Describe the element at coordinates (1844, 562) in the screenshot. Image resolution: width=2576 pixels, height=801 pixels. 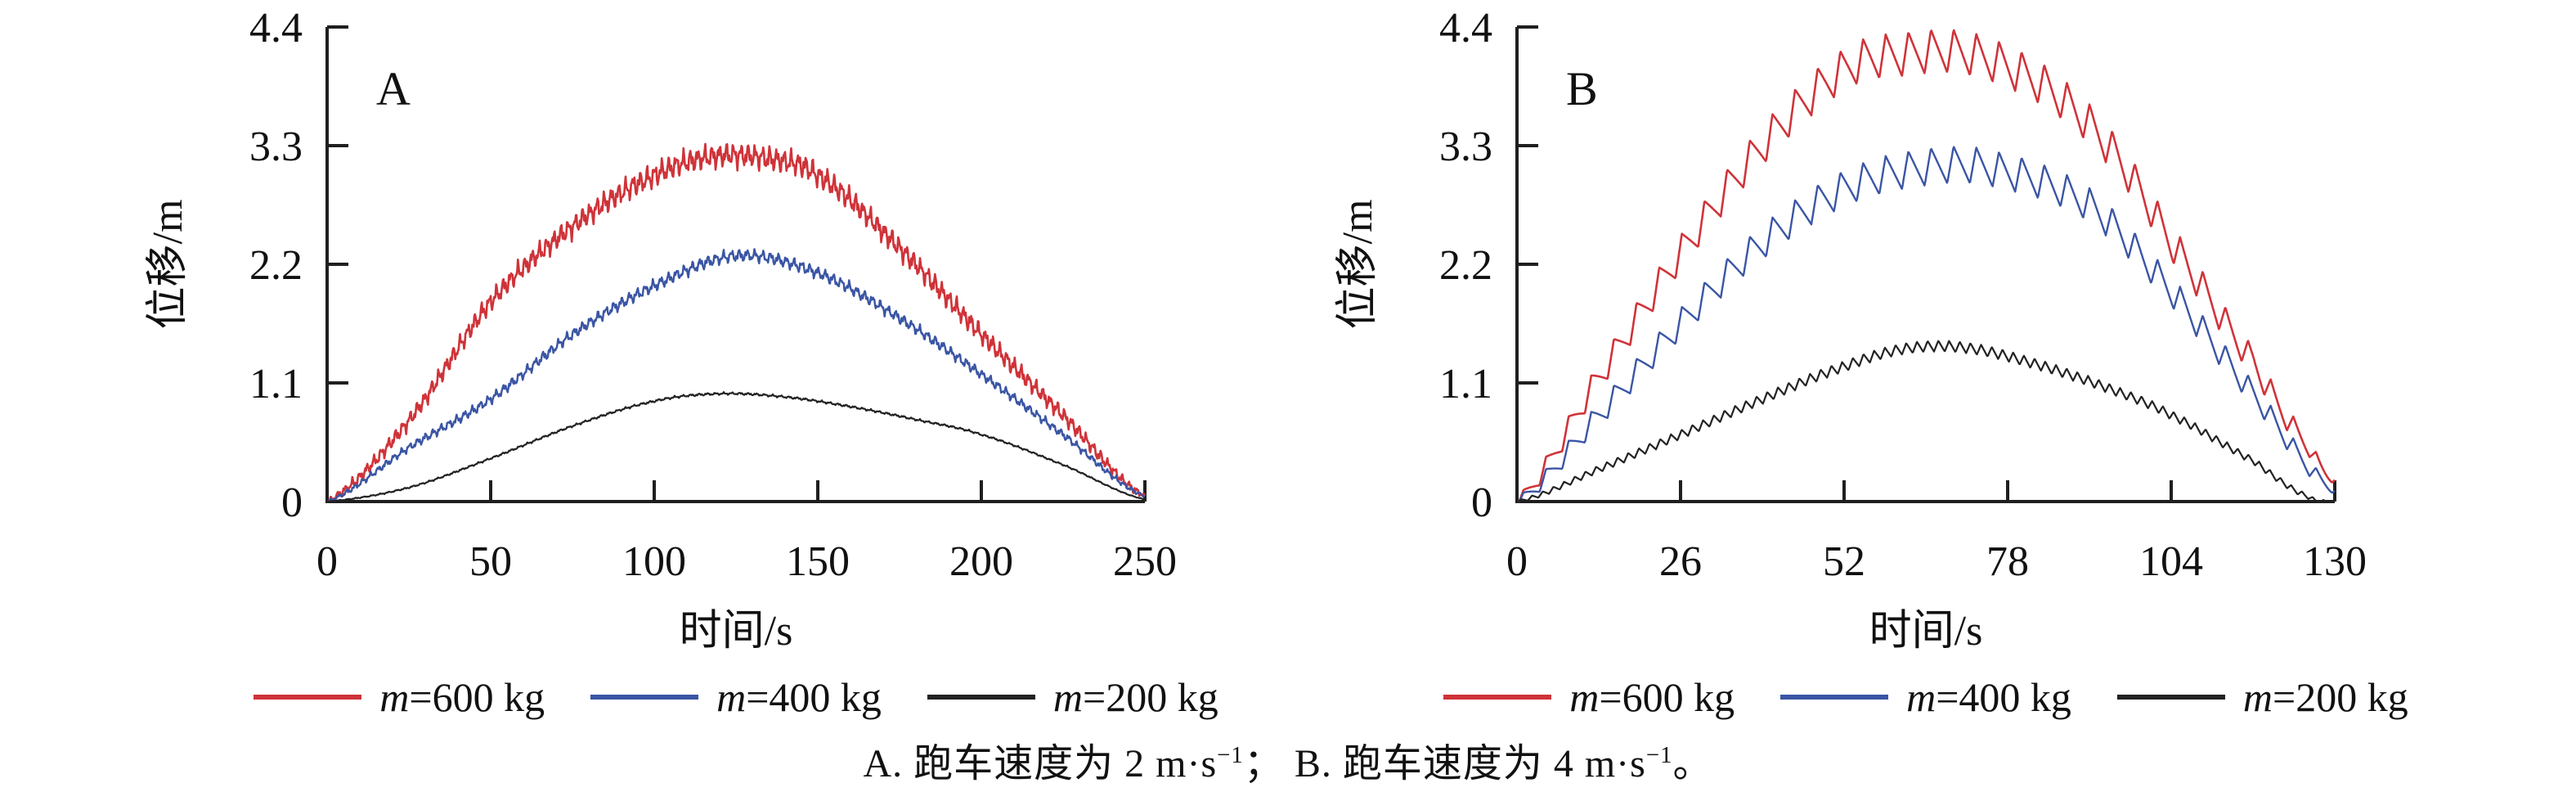
I see `x-tick-label: 52` at that location.